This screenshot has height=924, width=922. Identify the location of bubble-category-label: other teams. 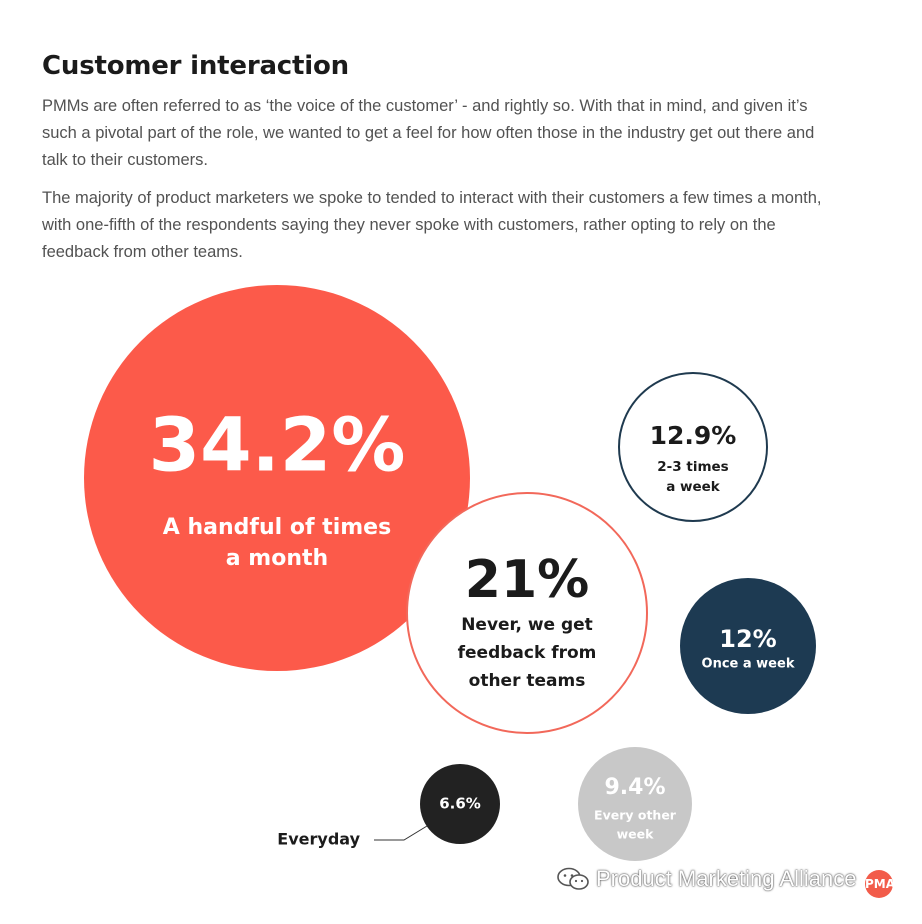
(527, 681).